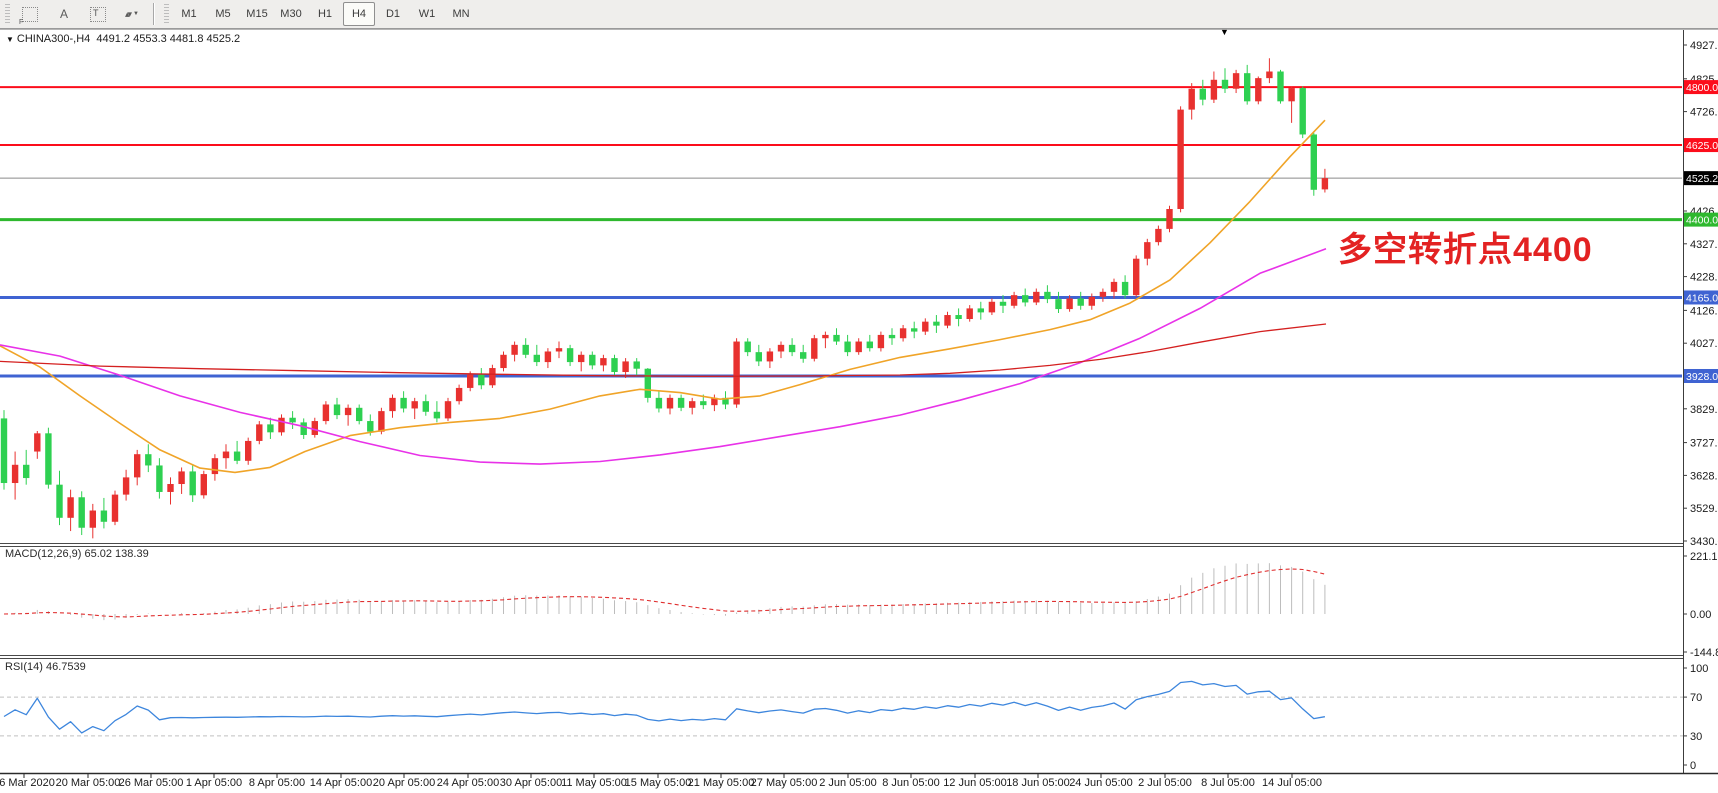  Describe the element at coordinates (1701, 145) in the screenshot. I see `price-badge-4625.0` at that location.